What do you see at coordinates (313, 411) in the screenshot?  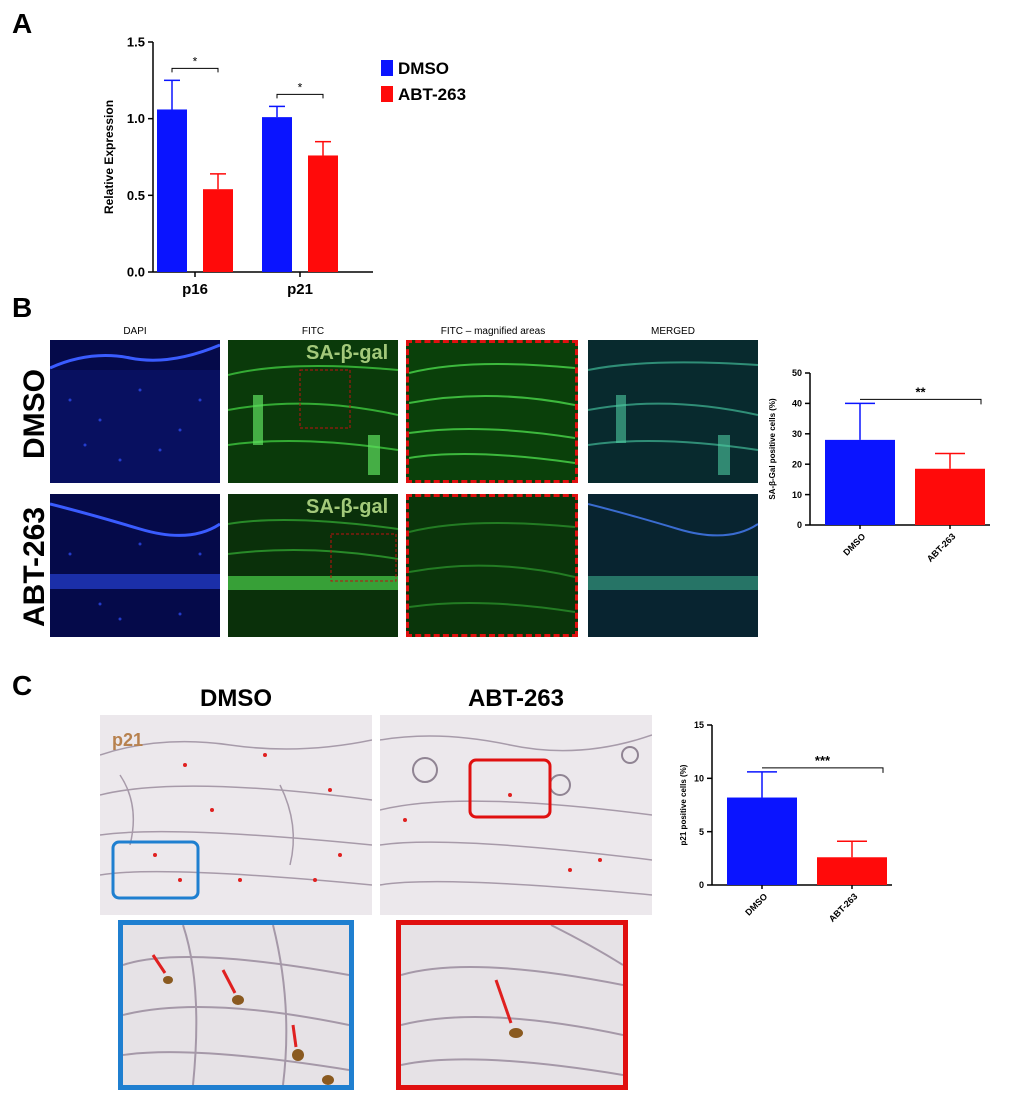 I see `fitc-dmso-image` at bounding box center [313, 411].